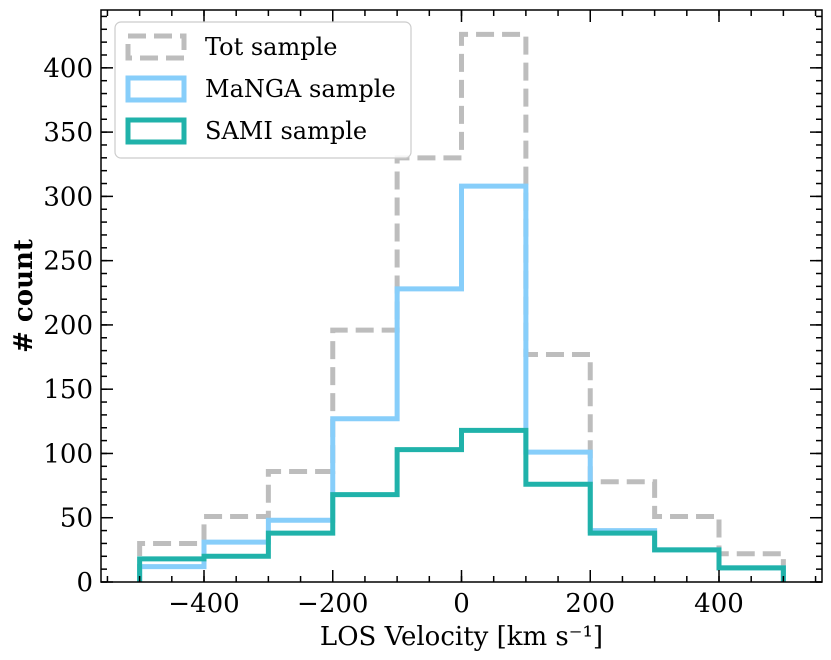  I want to click on y-tick-labels: 0 50 100 150 200 250 300 350 400, so click(68, 326).